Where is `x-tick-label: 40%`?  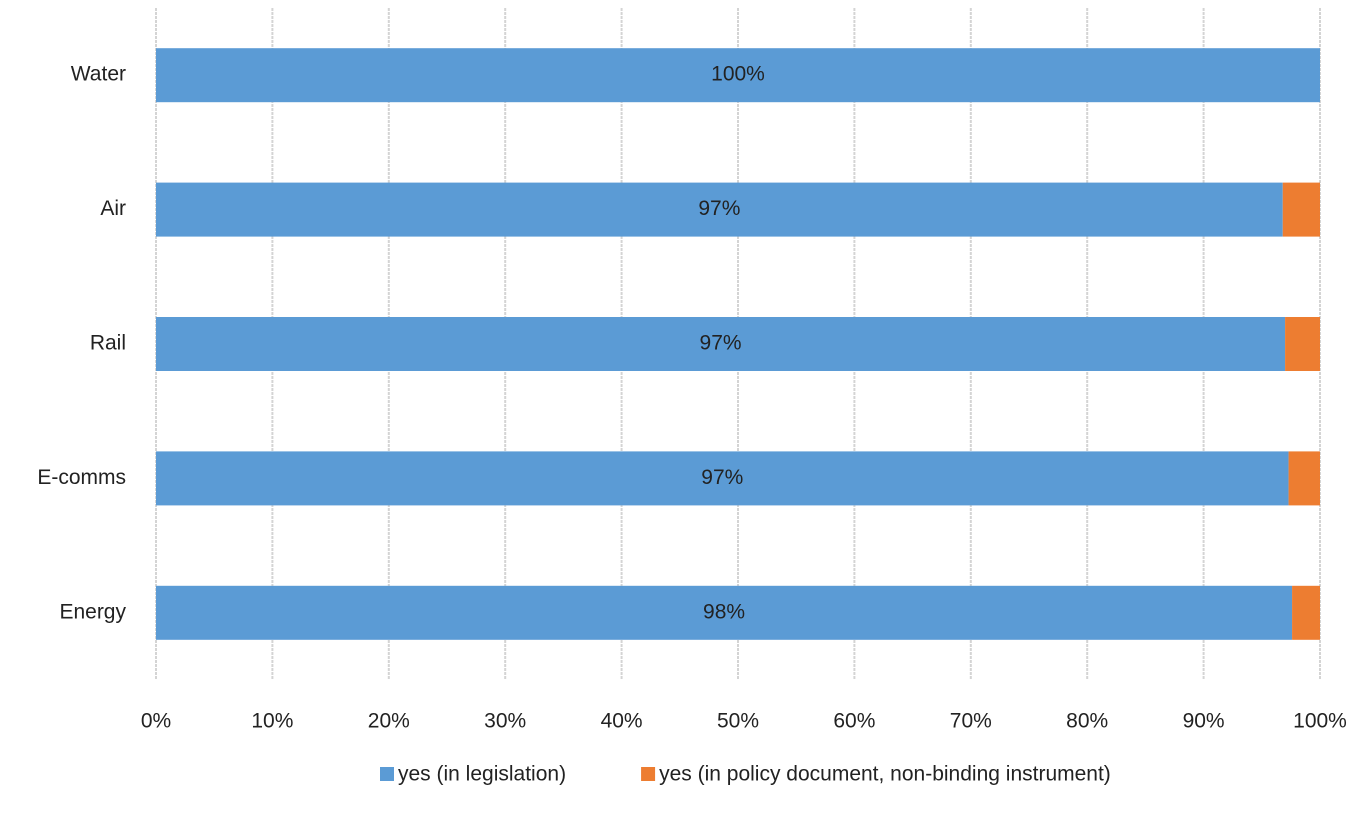
x-tick-label: 40% is located at coordinates (622, 721).